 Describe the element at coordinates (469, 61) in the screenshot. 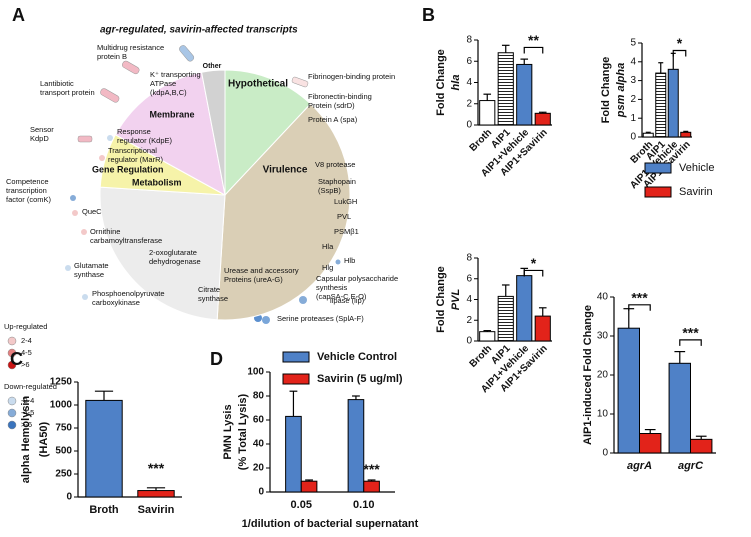

I see `y-tick-label: 6` at that location.